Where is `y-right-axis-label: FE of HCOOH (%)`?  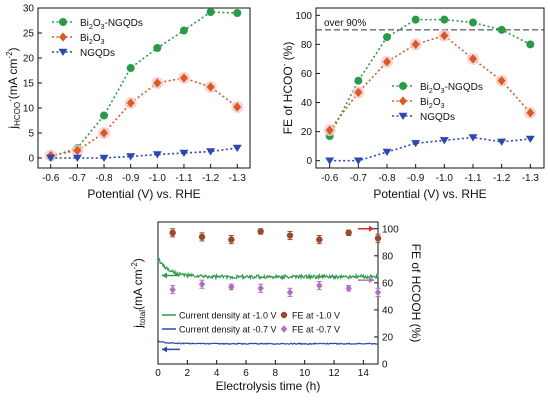
y-right-axis-label: FE of HCOOH (%) is located at coordinates (416, 293).